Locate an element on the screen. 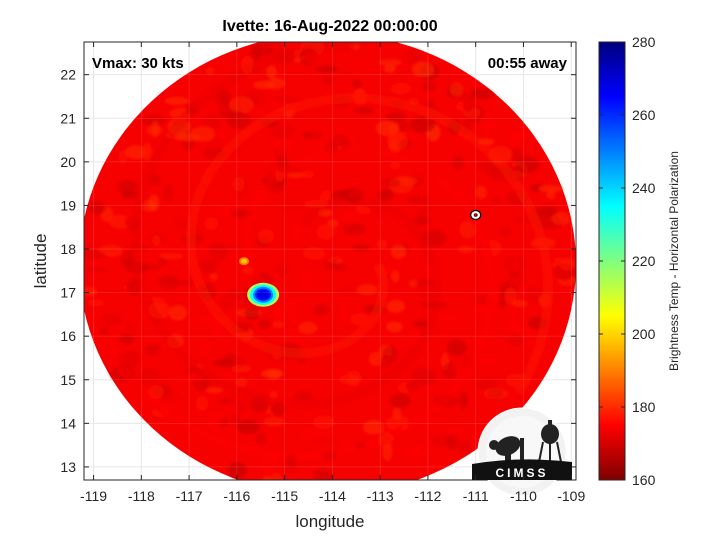  colorbar-tick-label: 160 is located at coordinates (644, 480).